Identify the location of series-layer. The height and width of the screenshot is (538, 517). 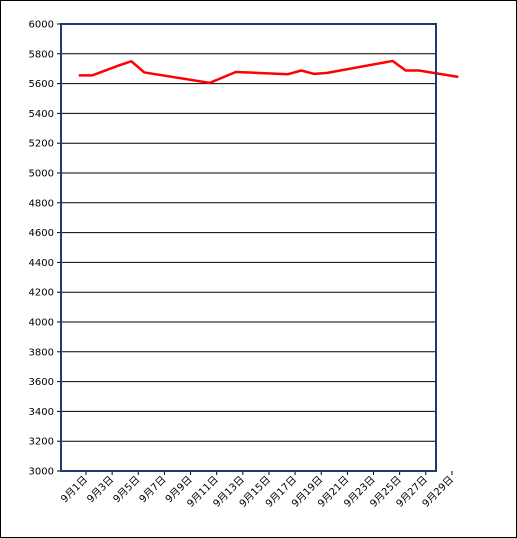
(268, 72).